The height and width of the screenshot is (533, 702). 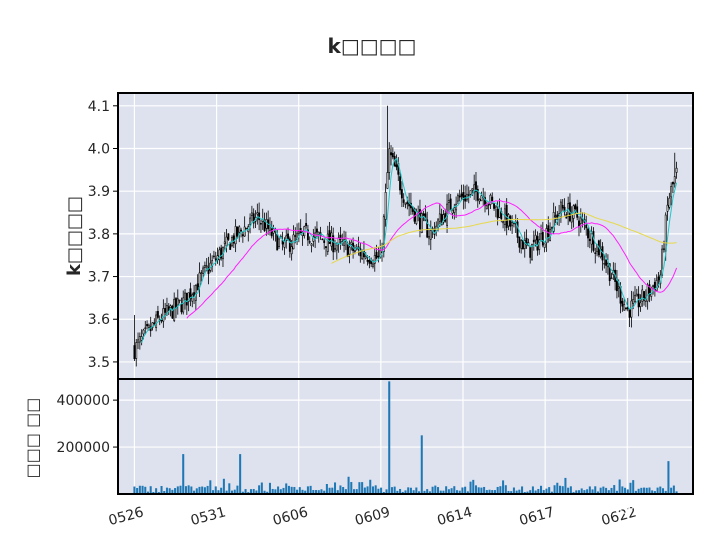 I want to click on chart-title: k□□□□, so click(x=372, y=46).